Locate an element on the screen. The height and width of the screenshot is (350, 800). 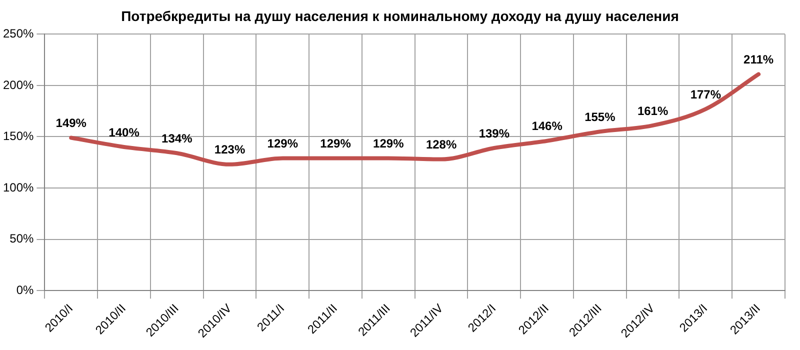
data-label: 134% is located at coordinates (177, 138).